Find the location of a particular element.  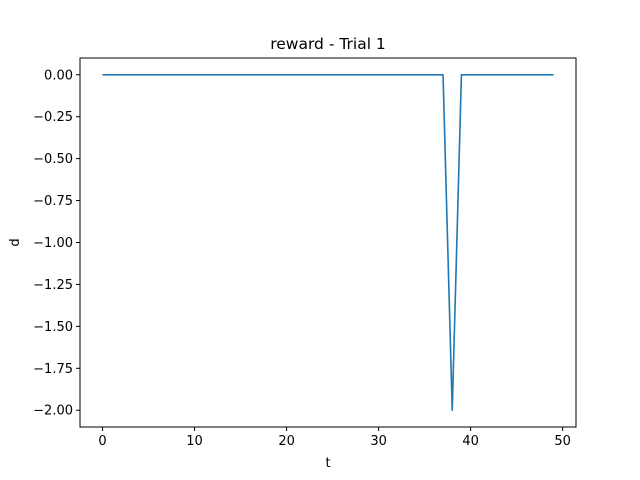

x-tick-label: 20 is located at coordinates (286, 441).